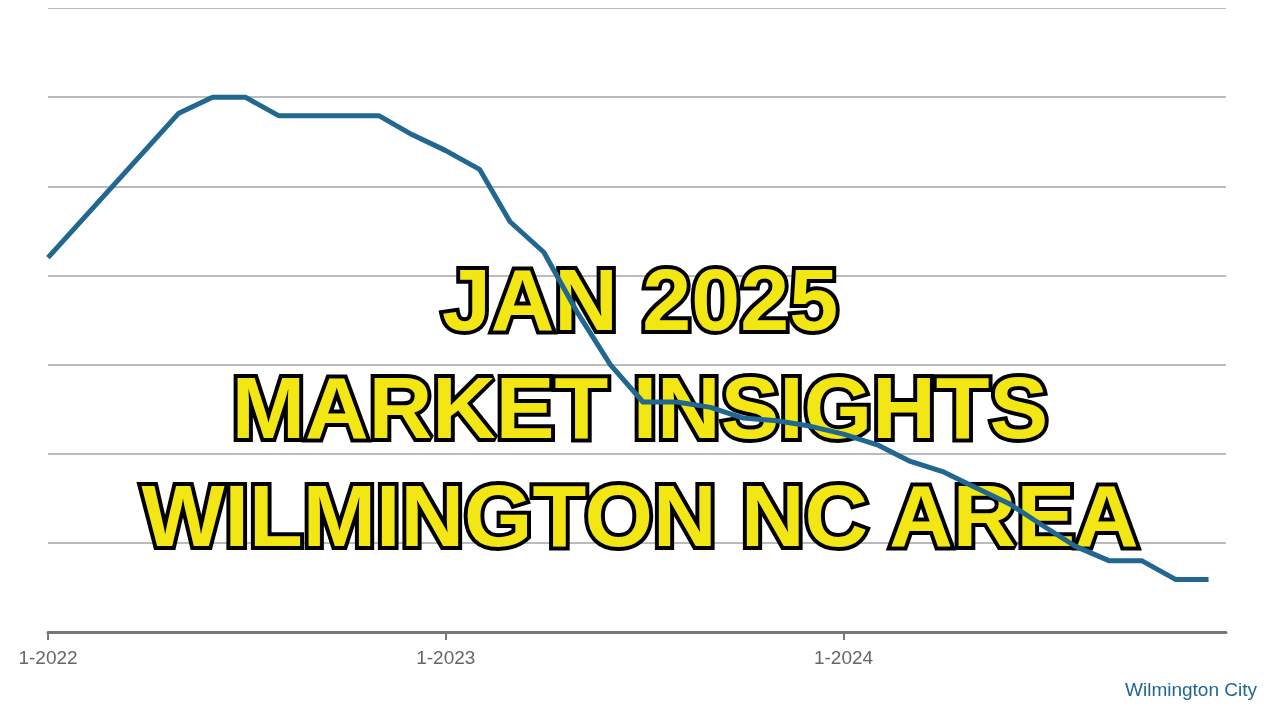  Describe the element at coordinates (843, 657) in the screenshot. I see `x-tick-label: 1-2024` at that location.